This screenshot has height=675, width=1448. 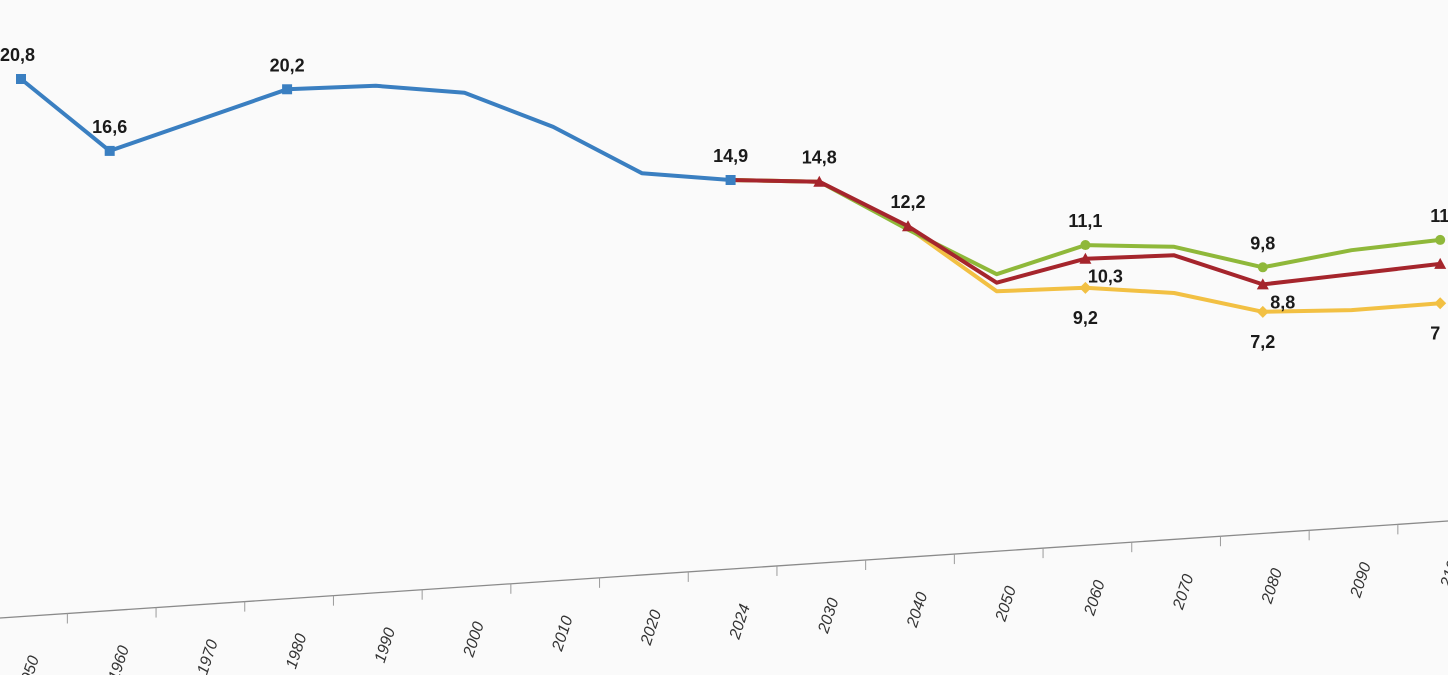 I want to click on x-tick-label: 1970, so click(x=208, y=656).